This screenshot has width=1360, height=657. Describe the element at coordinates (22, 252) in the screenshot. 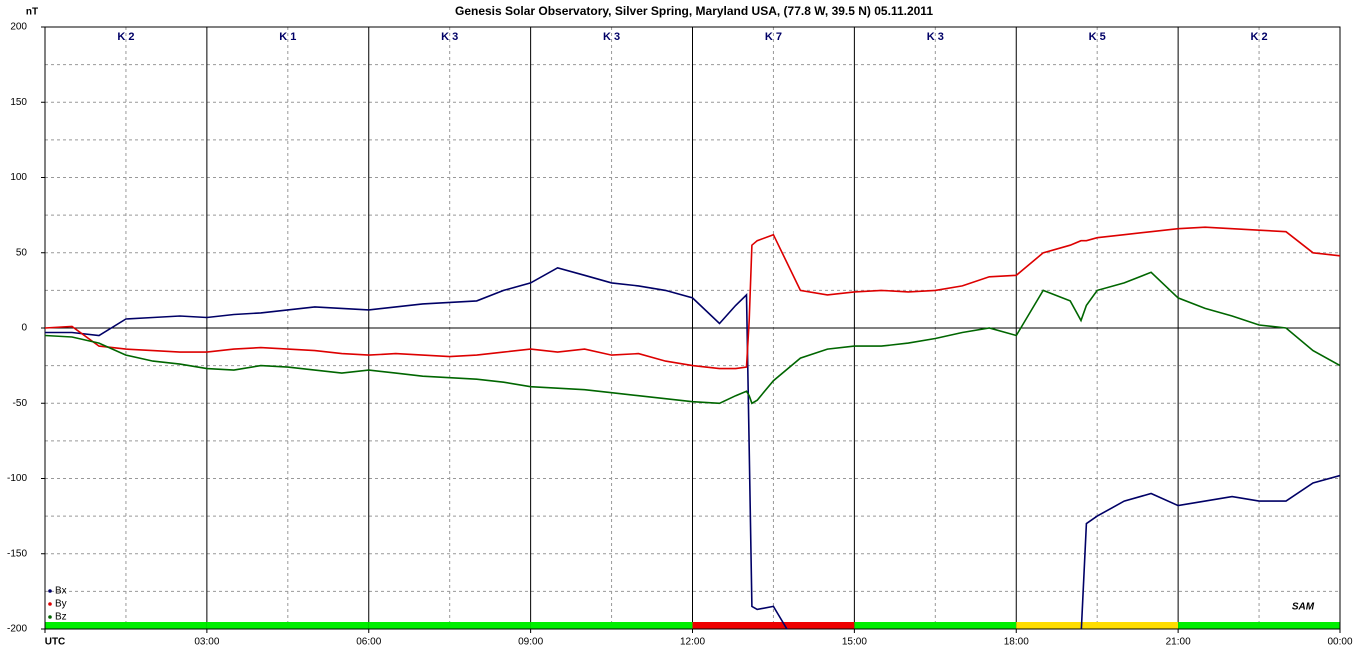

I see `y-tick-label: 50` at that location.